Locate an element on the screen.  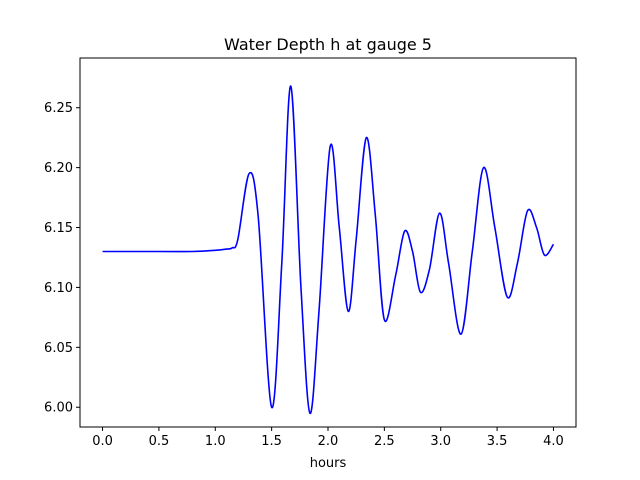
x-tick-label: 2.5 is located at coordinates (384, 441).